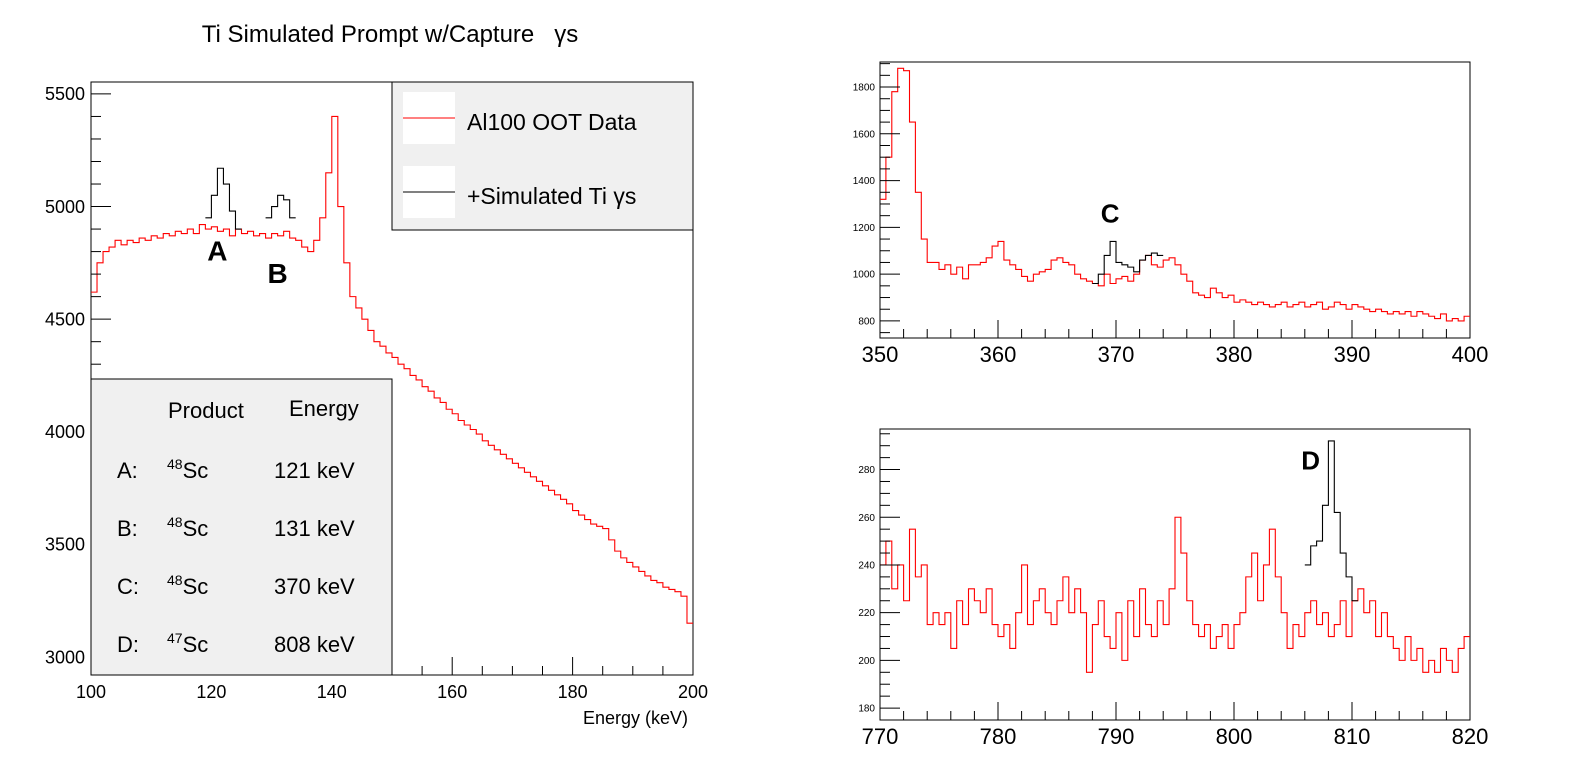 Image resolution: width=1596 pixels, height=772 pixels. What do you see at coordinates (1352, 736) in the screenshot?
I see `x-tick-label: 810` at bounding box center [1352, 736].